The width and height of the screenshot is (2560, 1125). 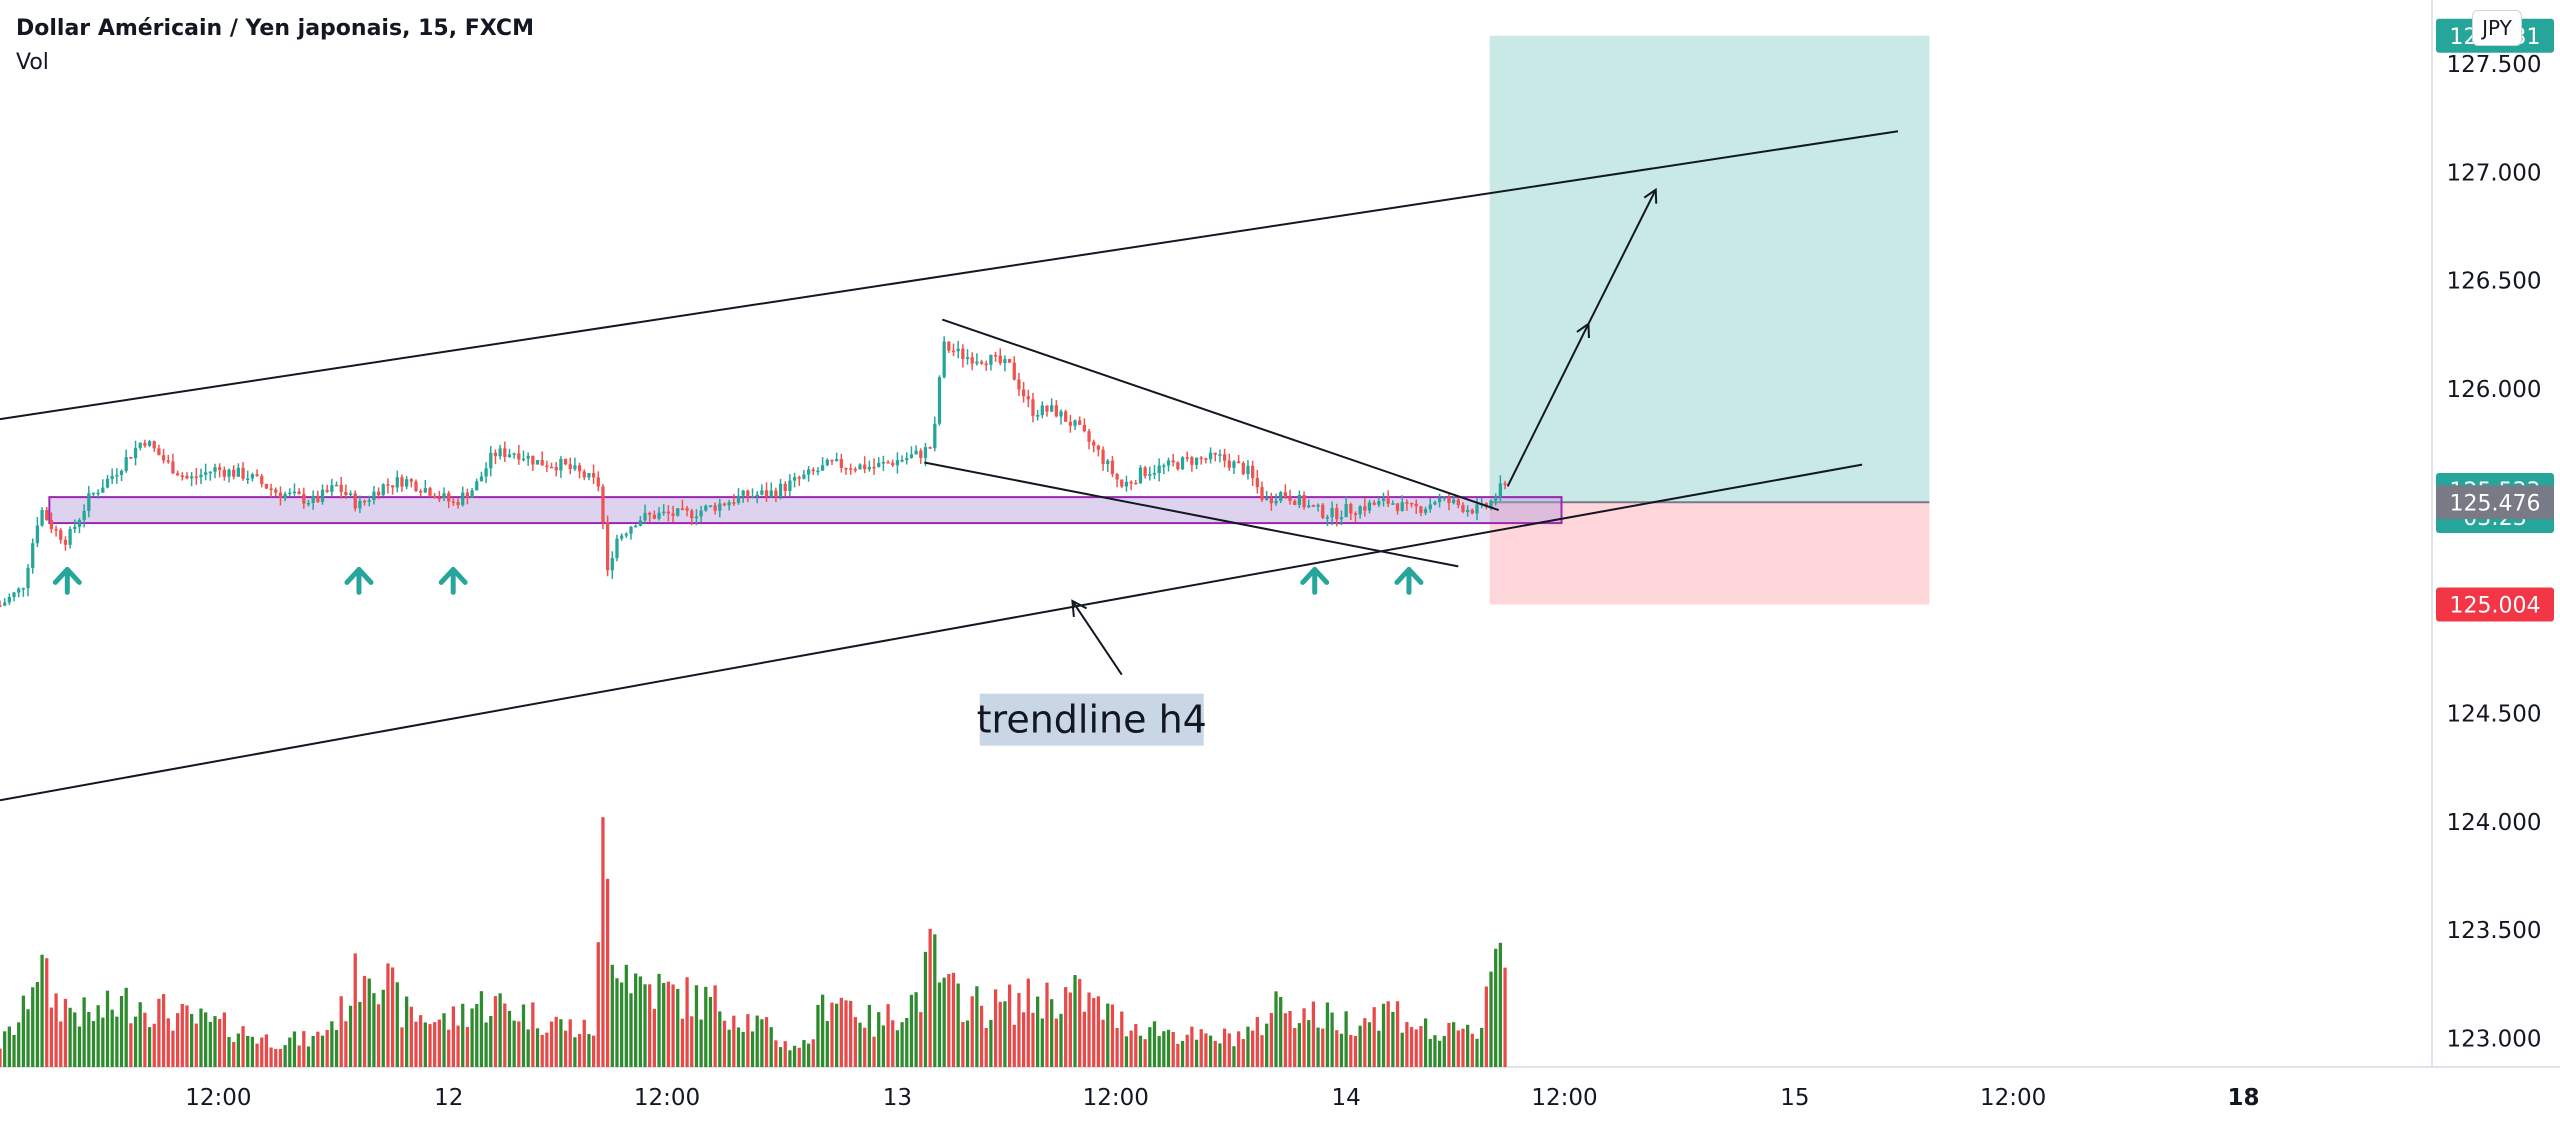 What do you see at coordinates (2493, 65) in the screenshot?
I see `price-tick-label: 127.500` at bounding box center [2493, 65].